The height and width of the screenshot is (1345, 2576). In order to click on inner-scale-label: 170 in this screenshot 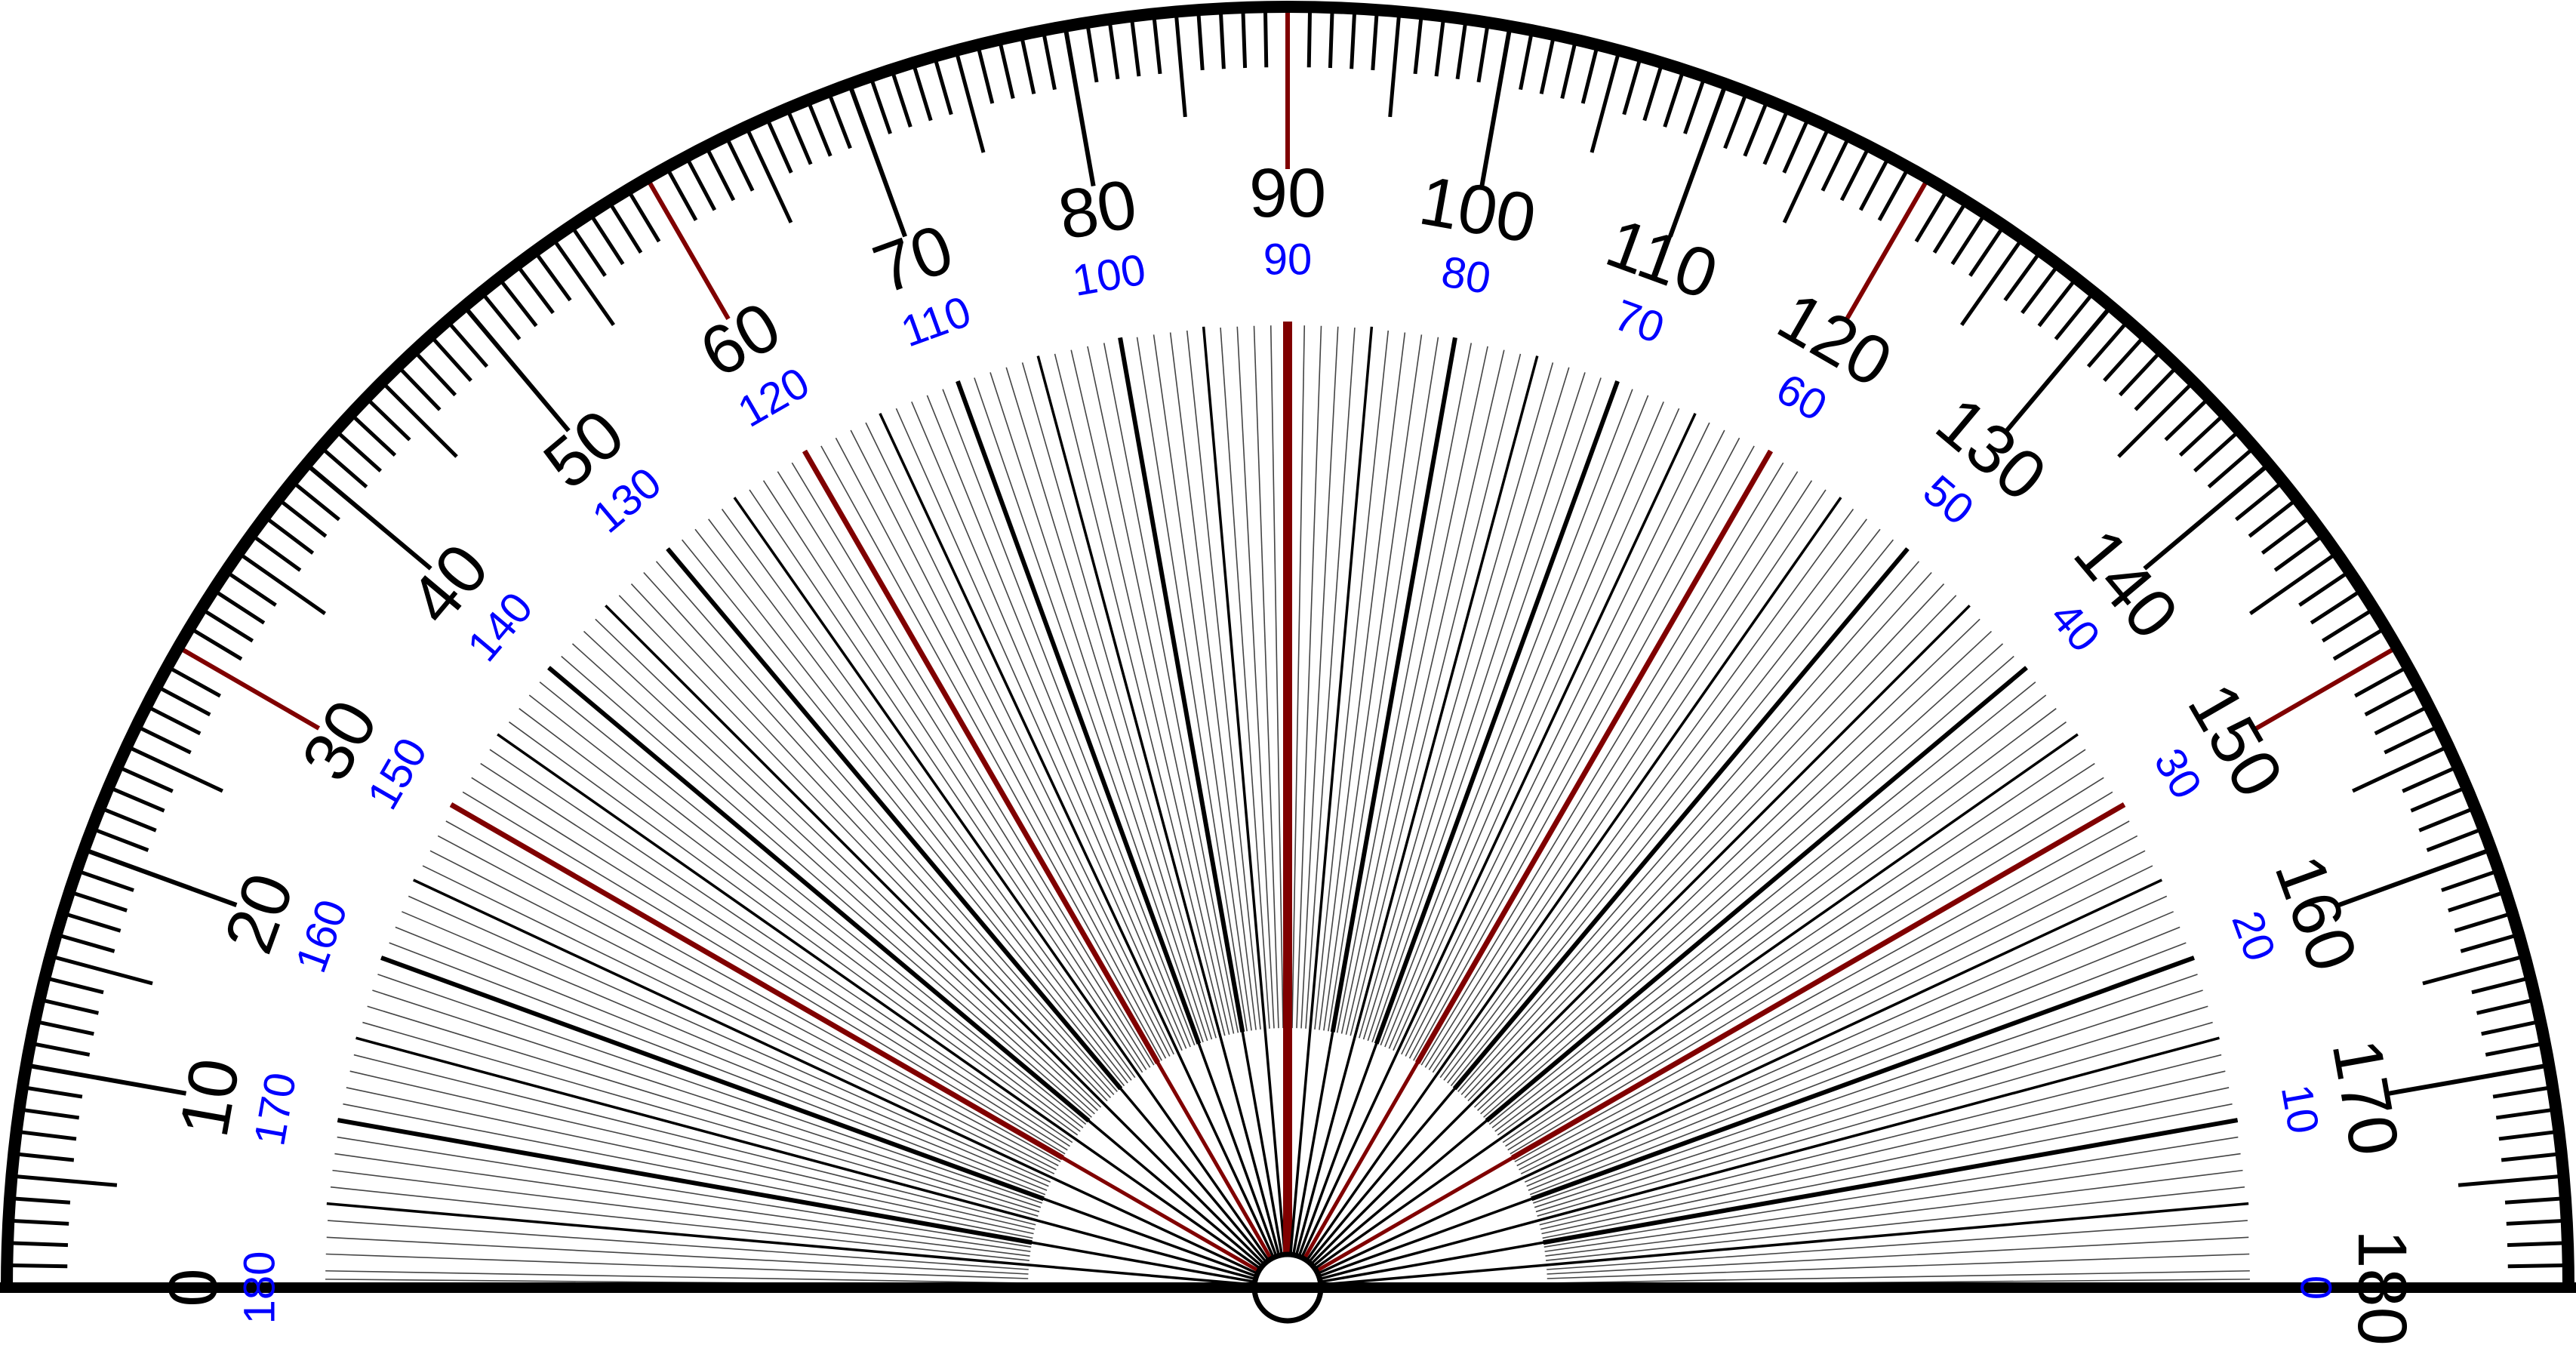, I will do `click(275, 1109)`.